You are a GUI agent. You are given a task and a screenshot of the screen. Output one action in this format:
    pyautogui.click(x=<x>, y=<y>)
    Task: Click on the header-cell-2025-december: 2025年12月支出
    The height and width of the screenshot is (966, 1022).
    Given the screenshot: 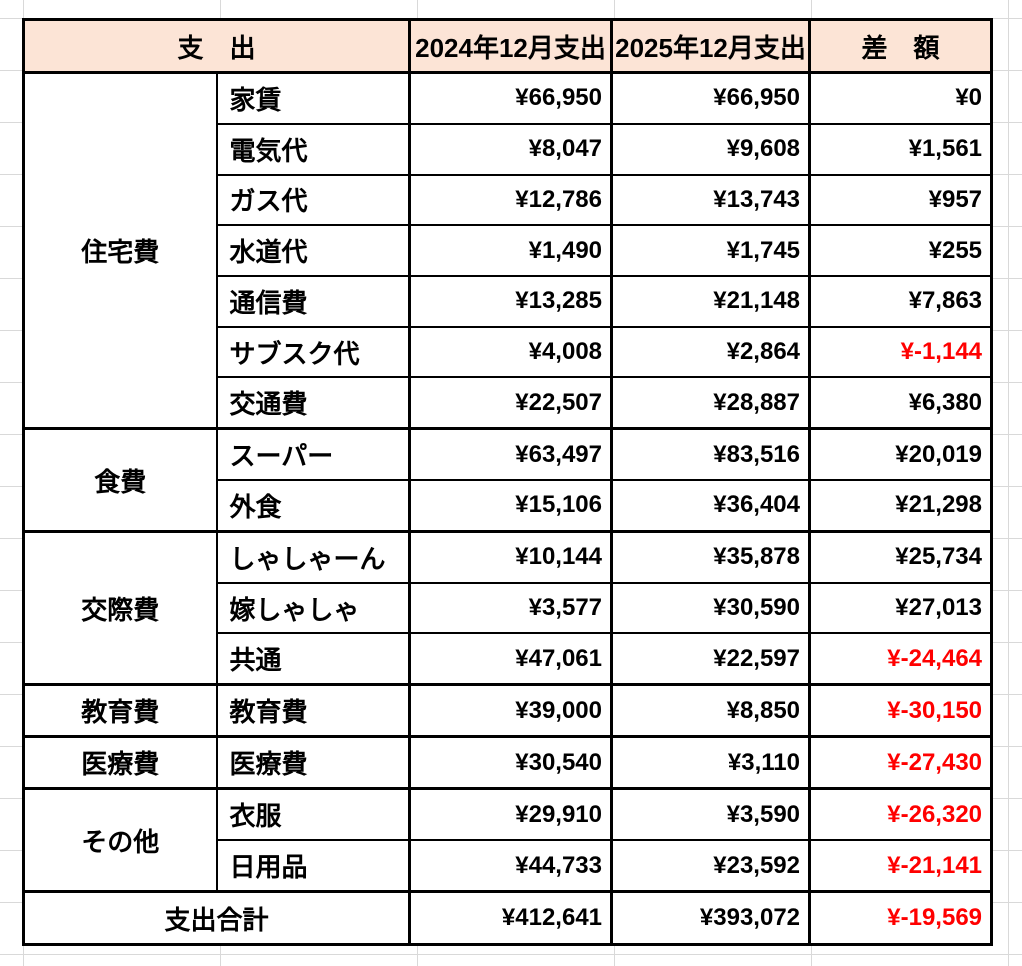 What is the action you would take?
    pyautogui.click(x=710, y=46)
    